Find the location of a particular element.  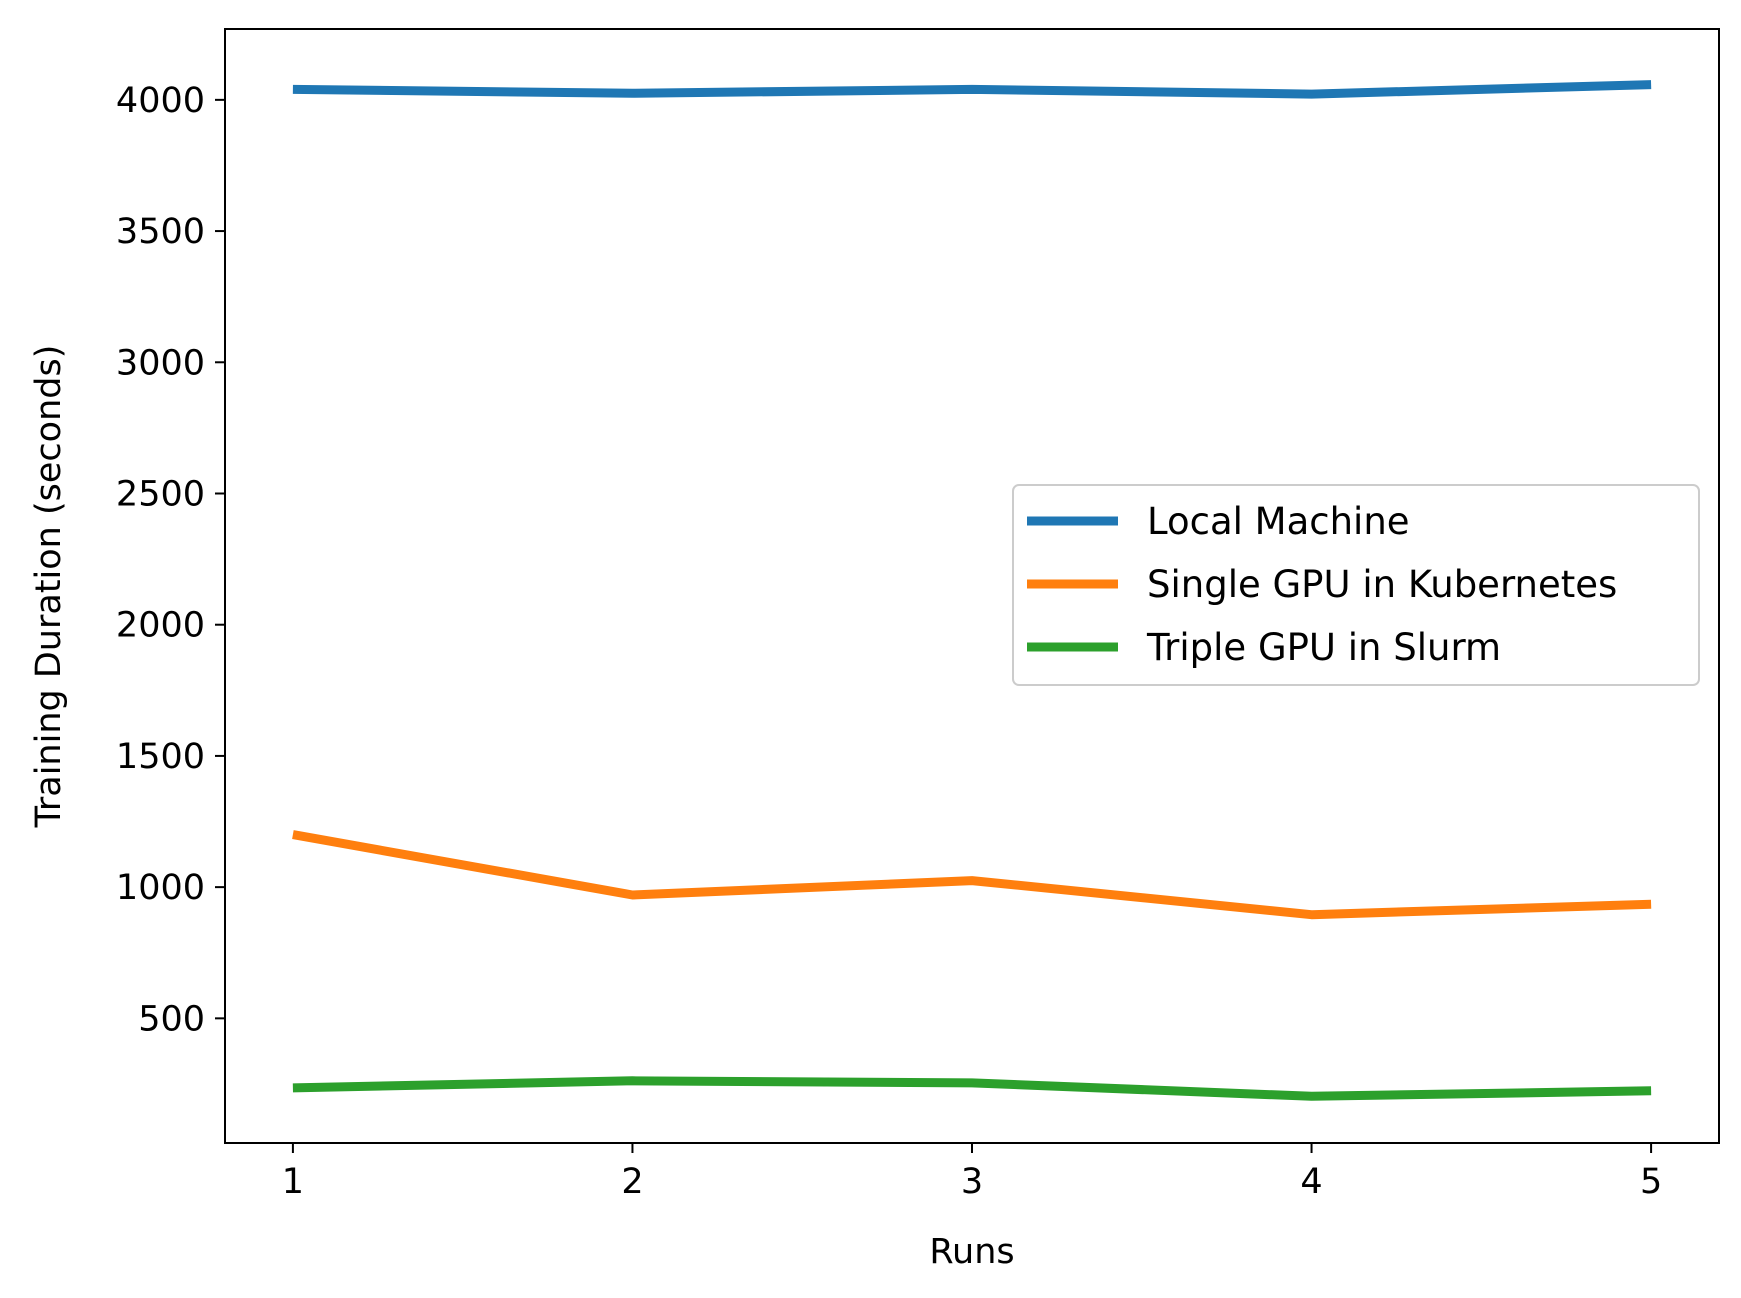

legend-label-single-gpu-kubernetes: Single GPU in Kubernetes is located at coordinates (1382, 584).